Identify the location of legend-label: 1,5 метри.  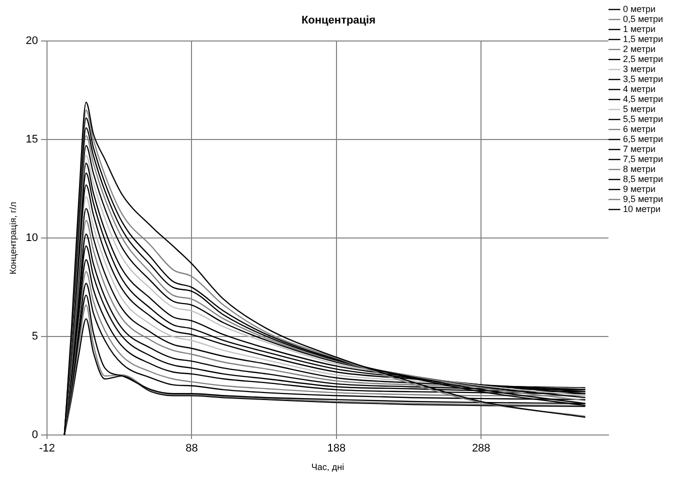
(642, 39).